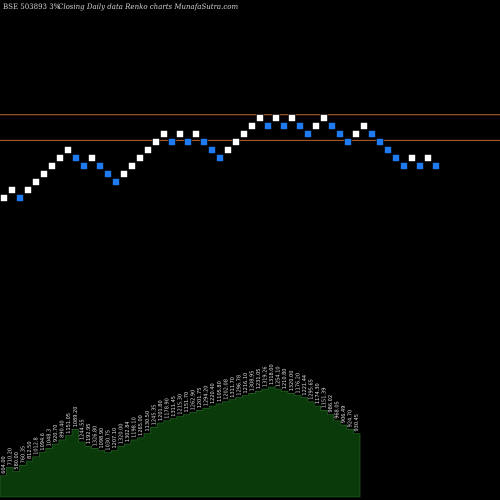 This screenshot has height=500, width=500. Describe the element at coordinates (266, 376) in the screenshot. I see `volume-label: 1319.26` at that location.